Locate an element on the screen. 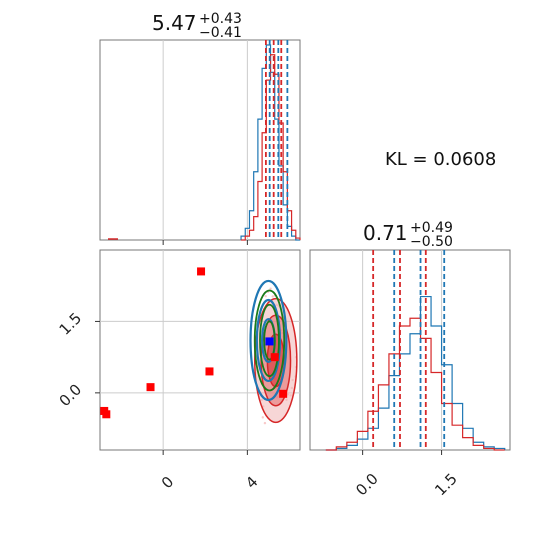  x-tick-label: 0.0 is located at coordinates (367, 485).